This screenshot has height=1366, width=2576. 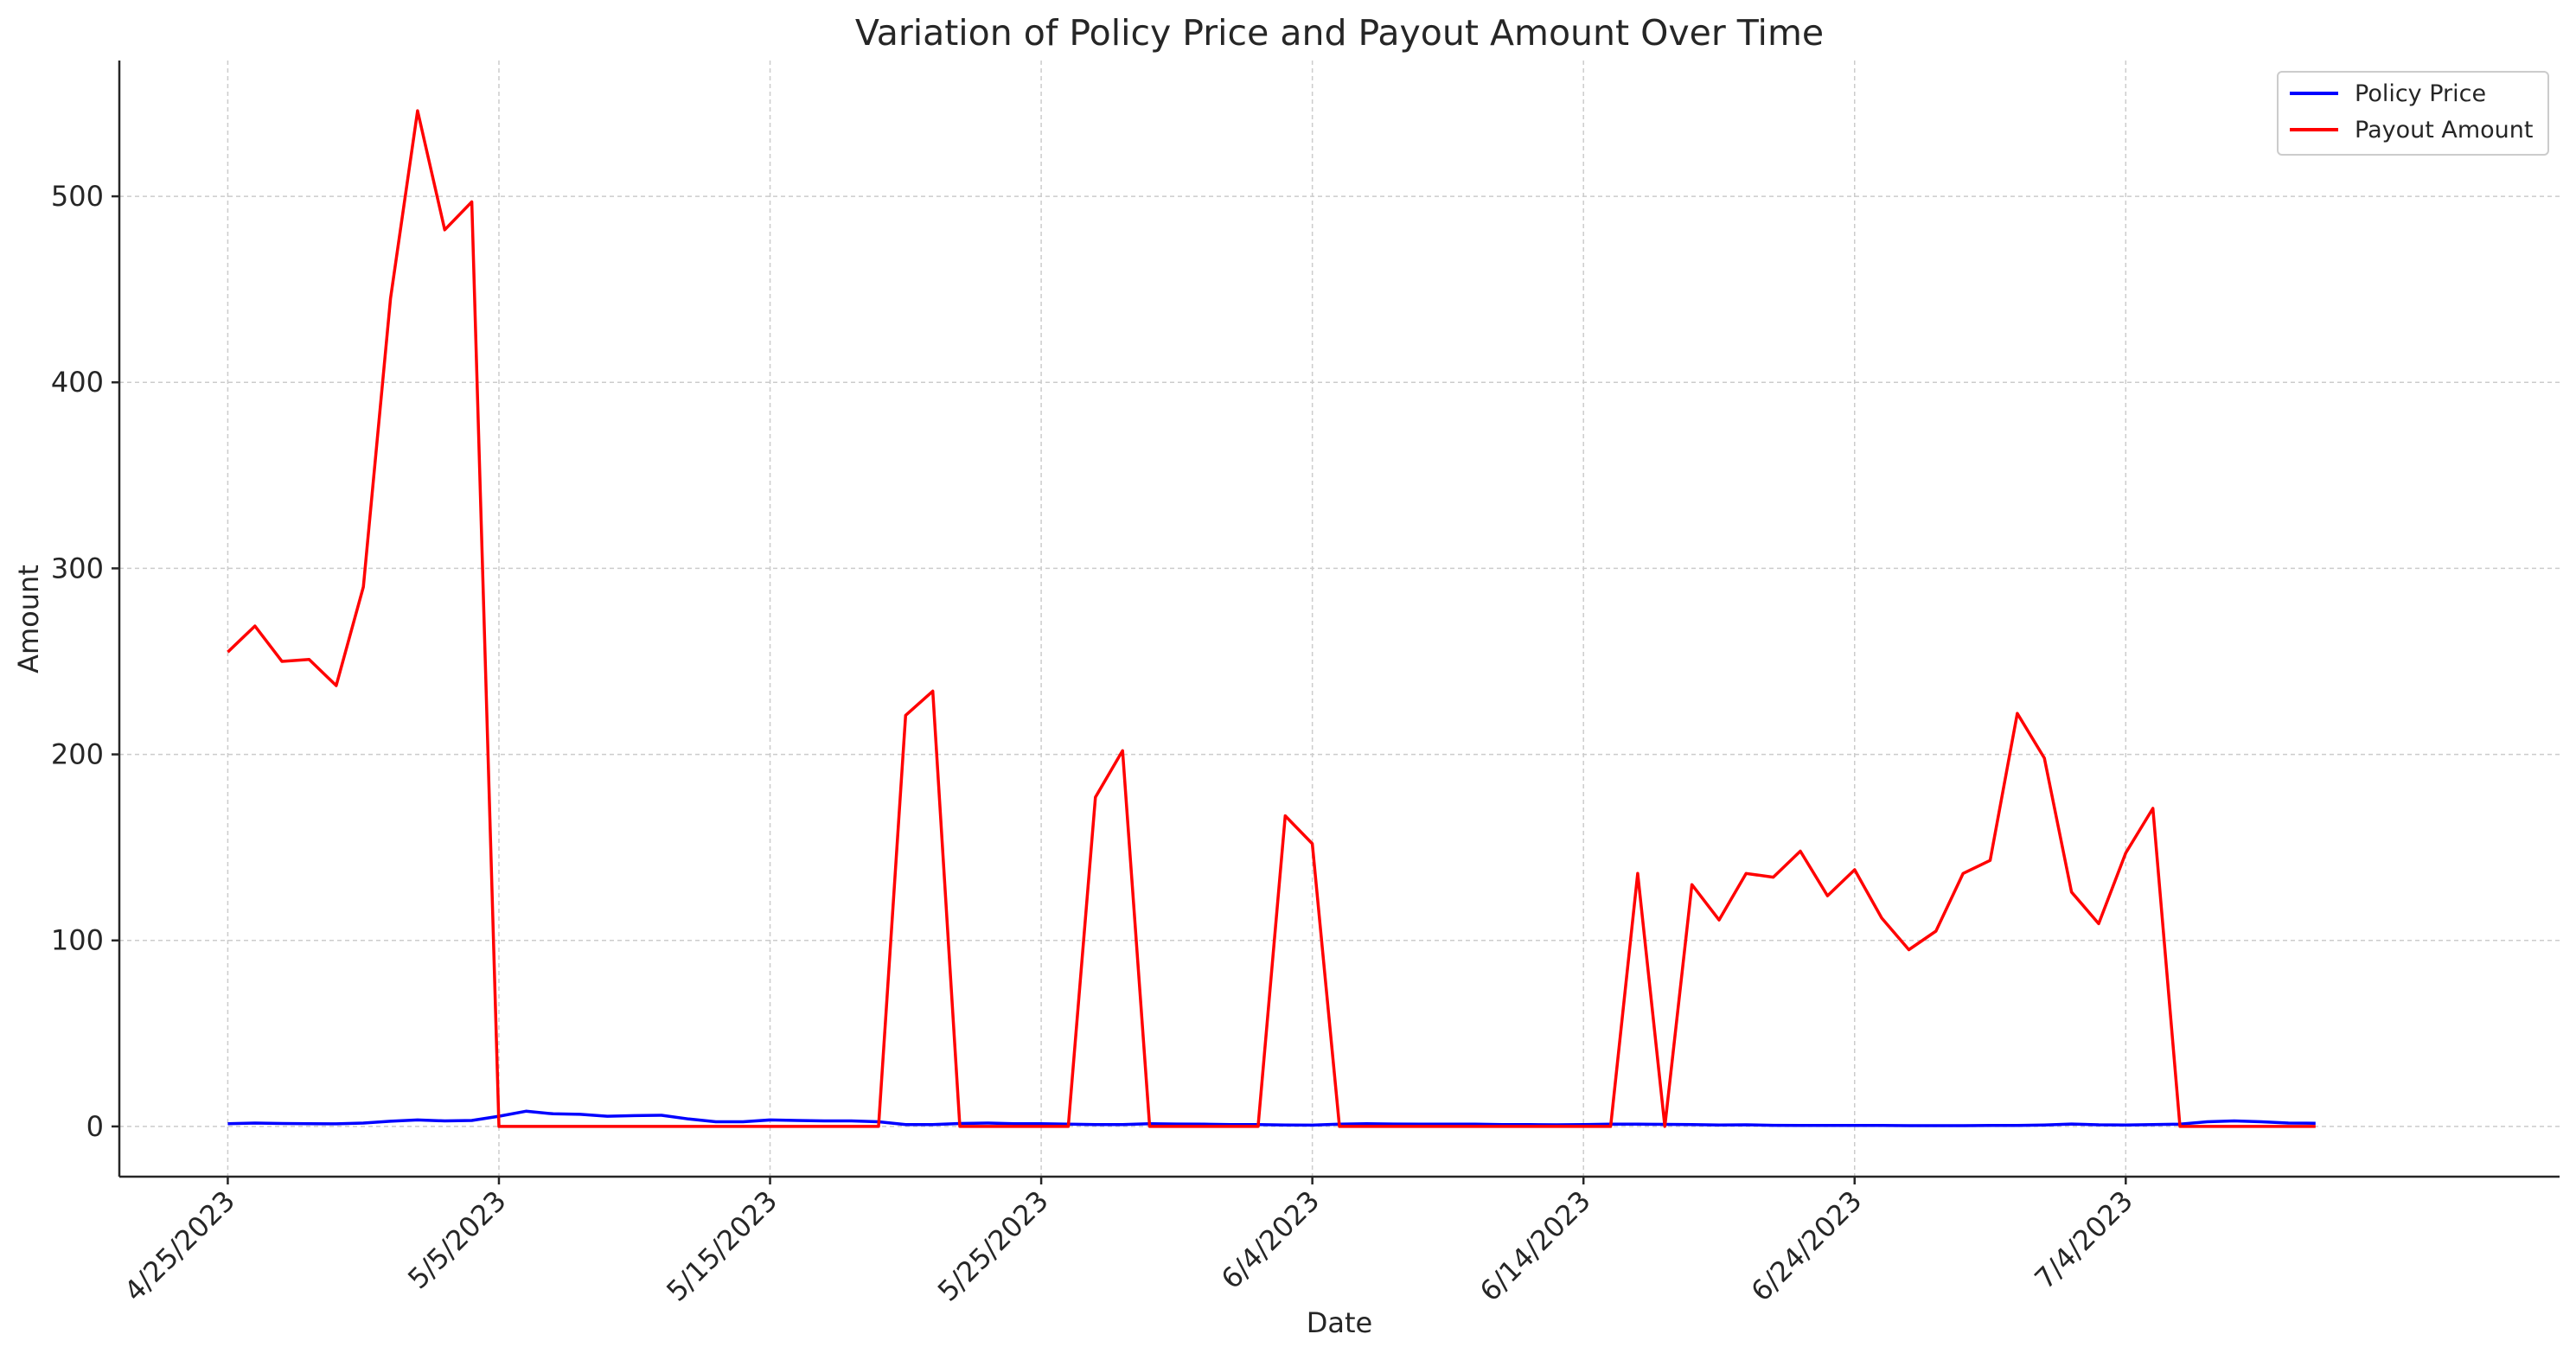 I want to click on x-tick-label-6-4-2023: 6/4/2023, so click(x=1271, y=1240).